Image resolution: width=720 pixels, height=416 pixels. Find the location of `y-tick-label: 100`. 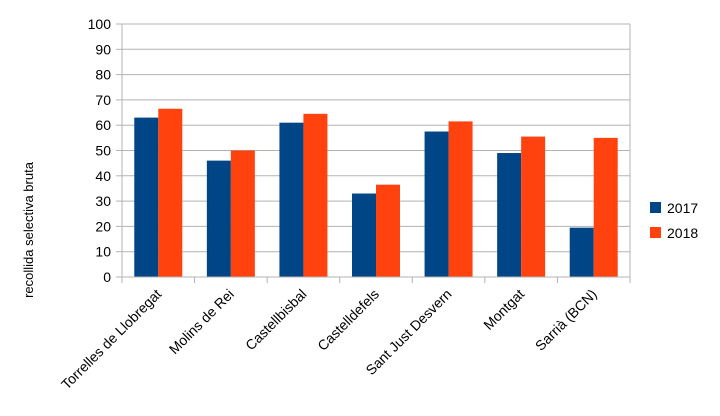

y-tick-label: 100 is located at coordinates (100, 24).